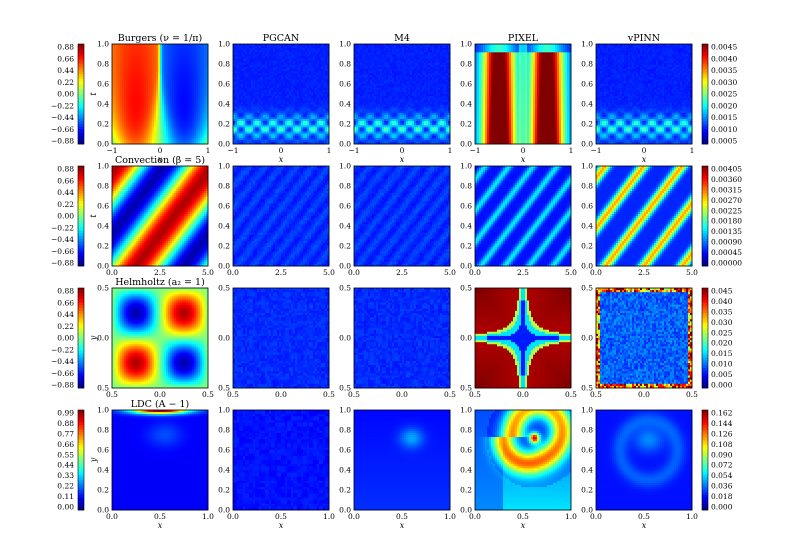 This screenshot has height=558, width=789. I want to click on colorbar-tick-label: 0.0025, so click(724, 94).